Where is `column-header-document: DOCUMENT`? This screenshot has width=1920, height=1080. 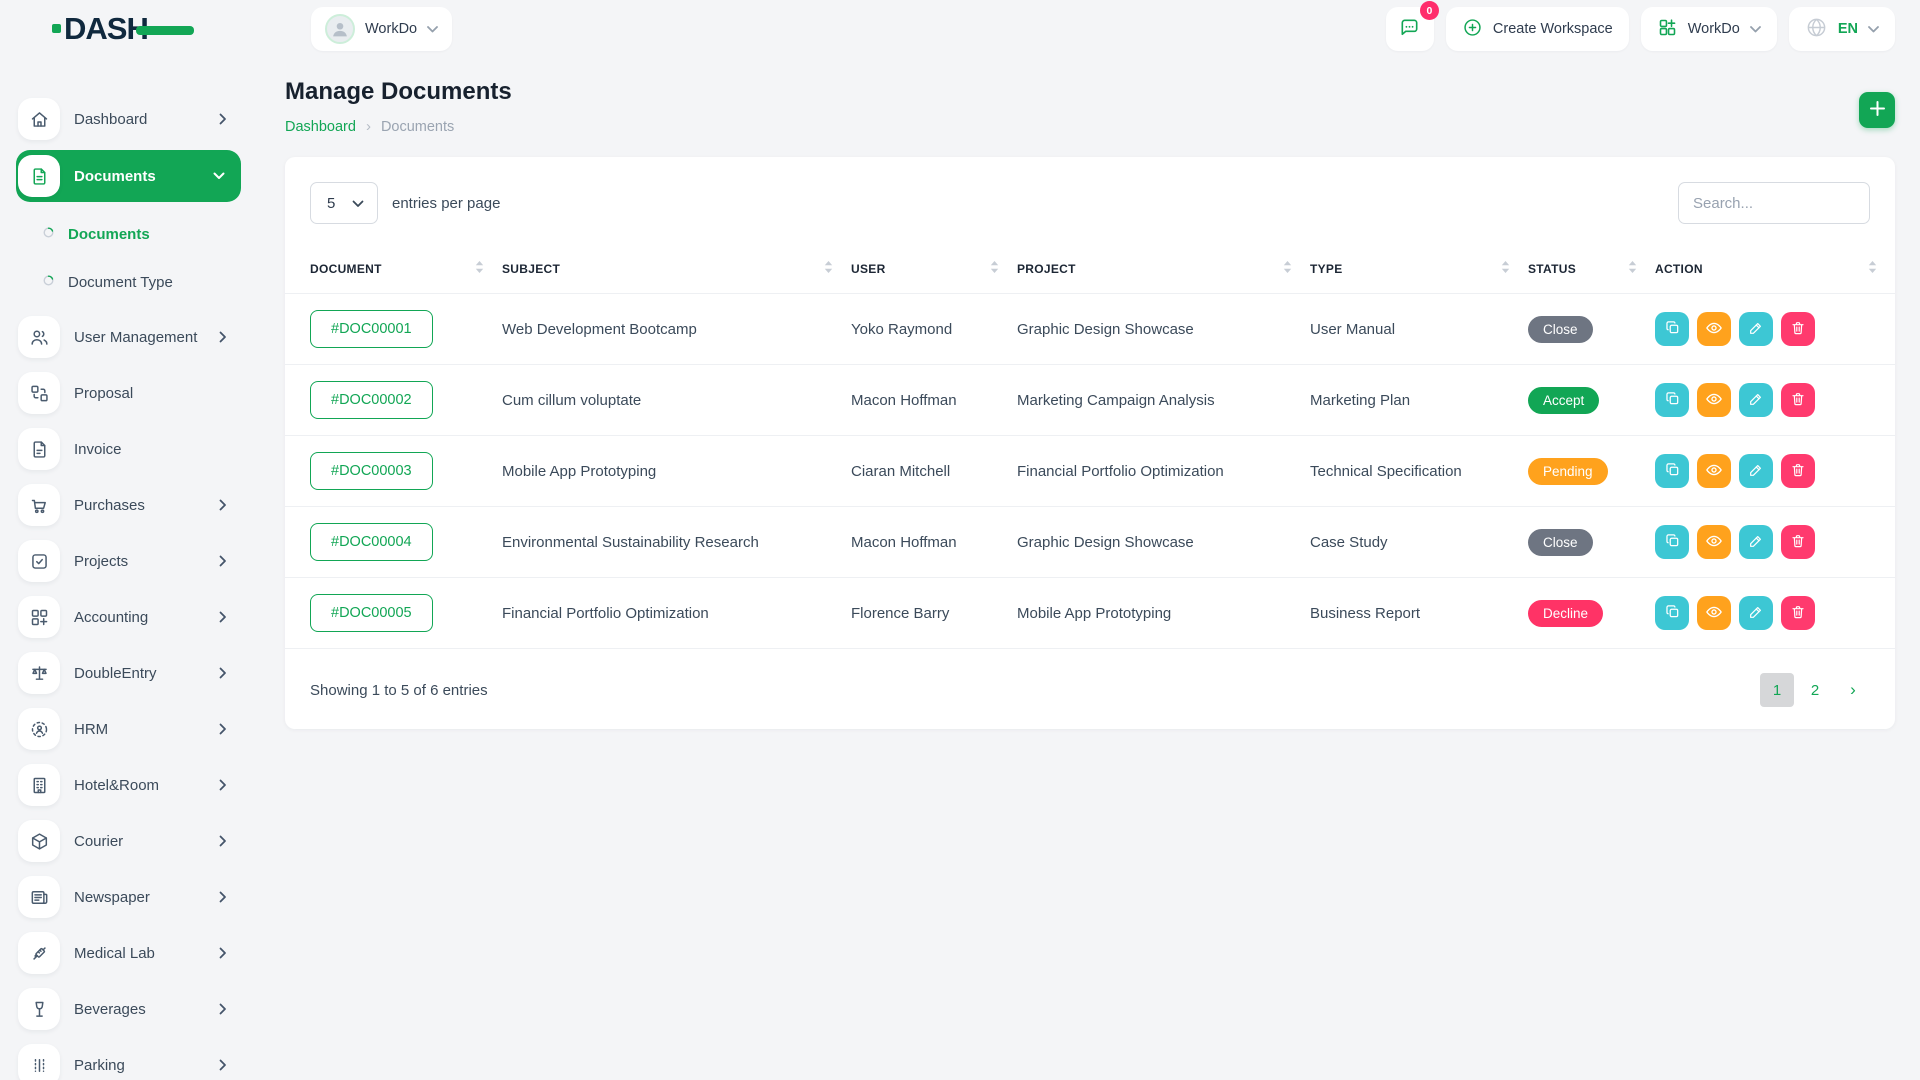
column-header-document: DOCUMENT is located at coordinates (393, 274).